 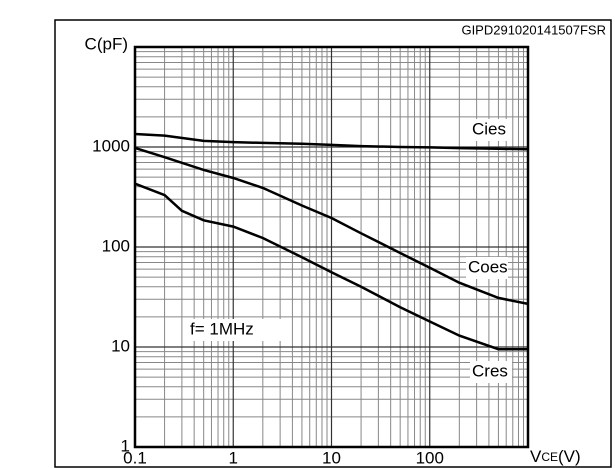 What do you see at coordinates (135, 457) in the screenshot?
I see `x-tick-label: 0.1` at bounding box center [135, 457].